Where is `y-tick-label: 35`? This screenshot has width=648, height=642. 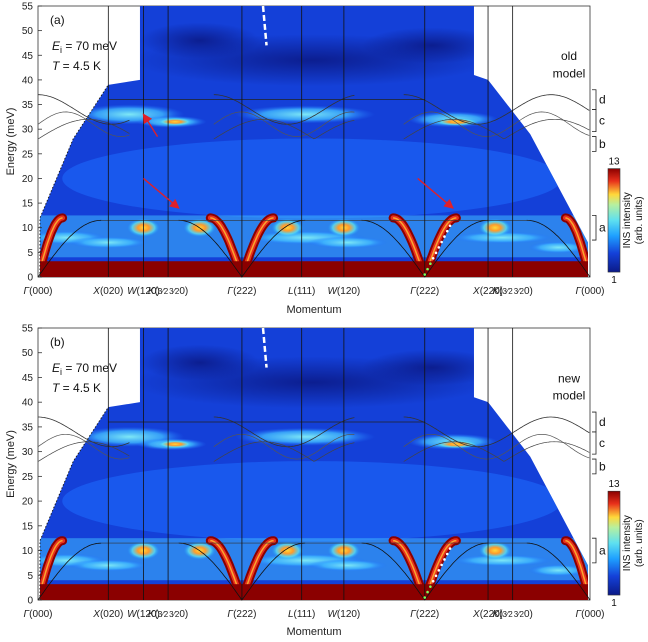 y-tick-label: 35 is located at coordinates (28, 427).